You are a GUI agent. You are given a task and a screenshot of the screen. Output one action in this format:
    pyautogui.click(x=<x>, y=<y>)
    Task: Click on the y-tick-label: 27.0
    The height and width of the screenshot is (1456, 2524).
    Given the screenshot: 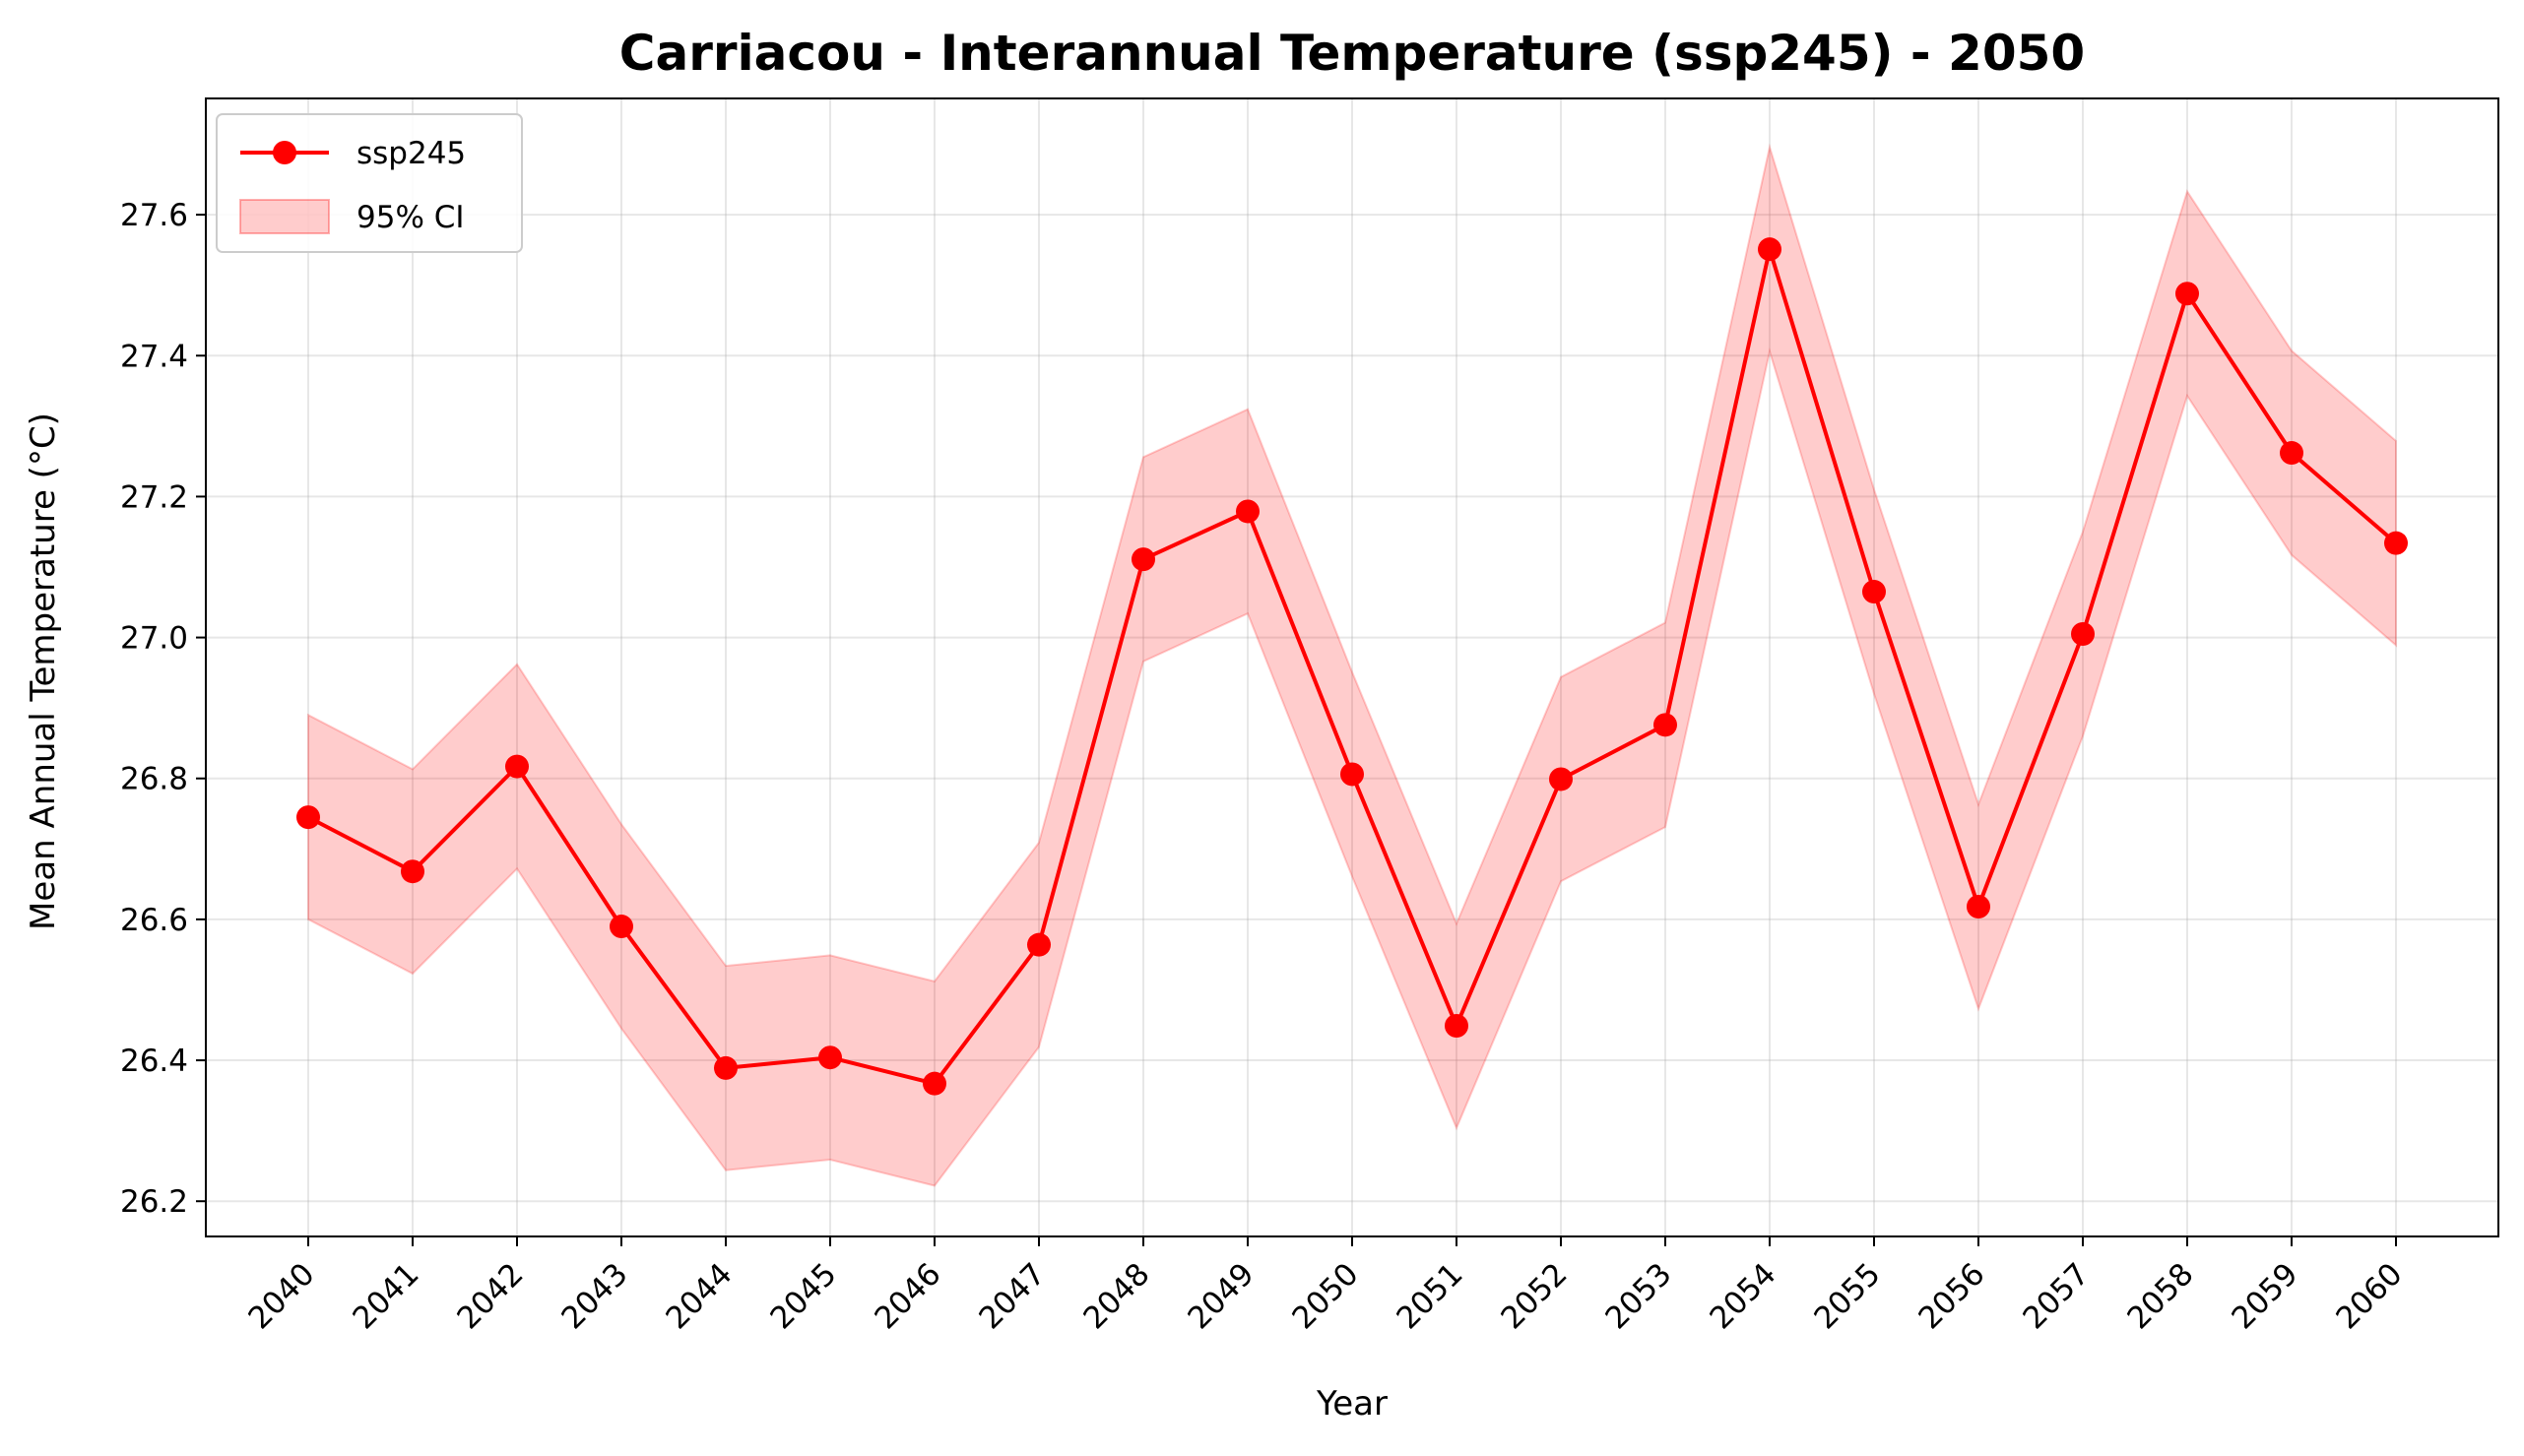 What is the action you would take?
    pyautogui.click(x=154, y=639)
    